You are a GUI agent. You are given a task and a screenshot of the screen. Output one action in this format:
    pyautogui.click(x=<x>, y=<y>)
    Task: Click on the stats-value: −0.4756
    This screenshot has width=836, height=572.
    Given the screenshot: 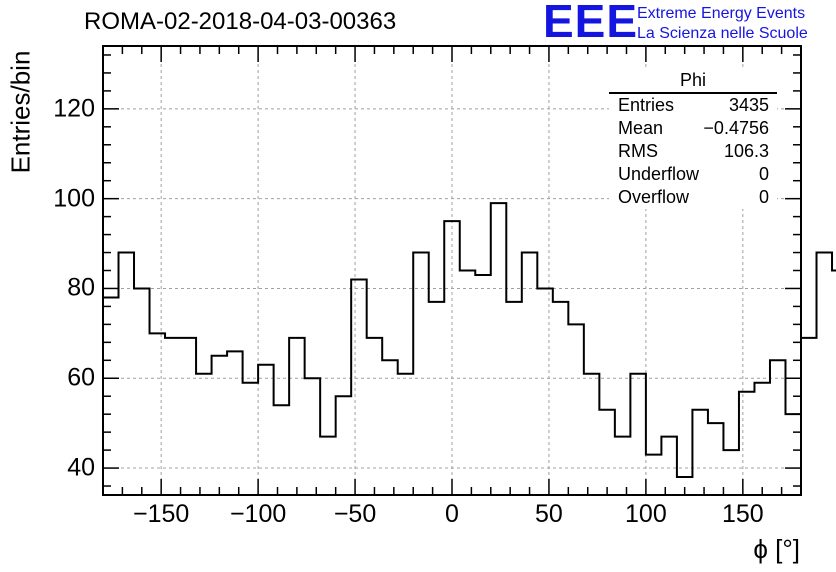 What is the action you would take?
    pyautogui.click(x=736, y=128)
    